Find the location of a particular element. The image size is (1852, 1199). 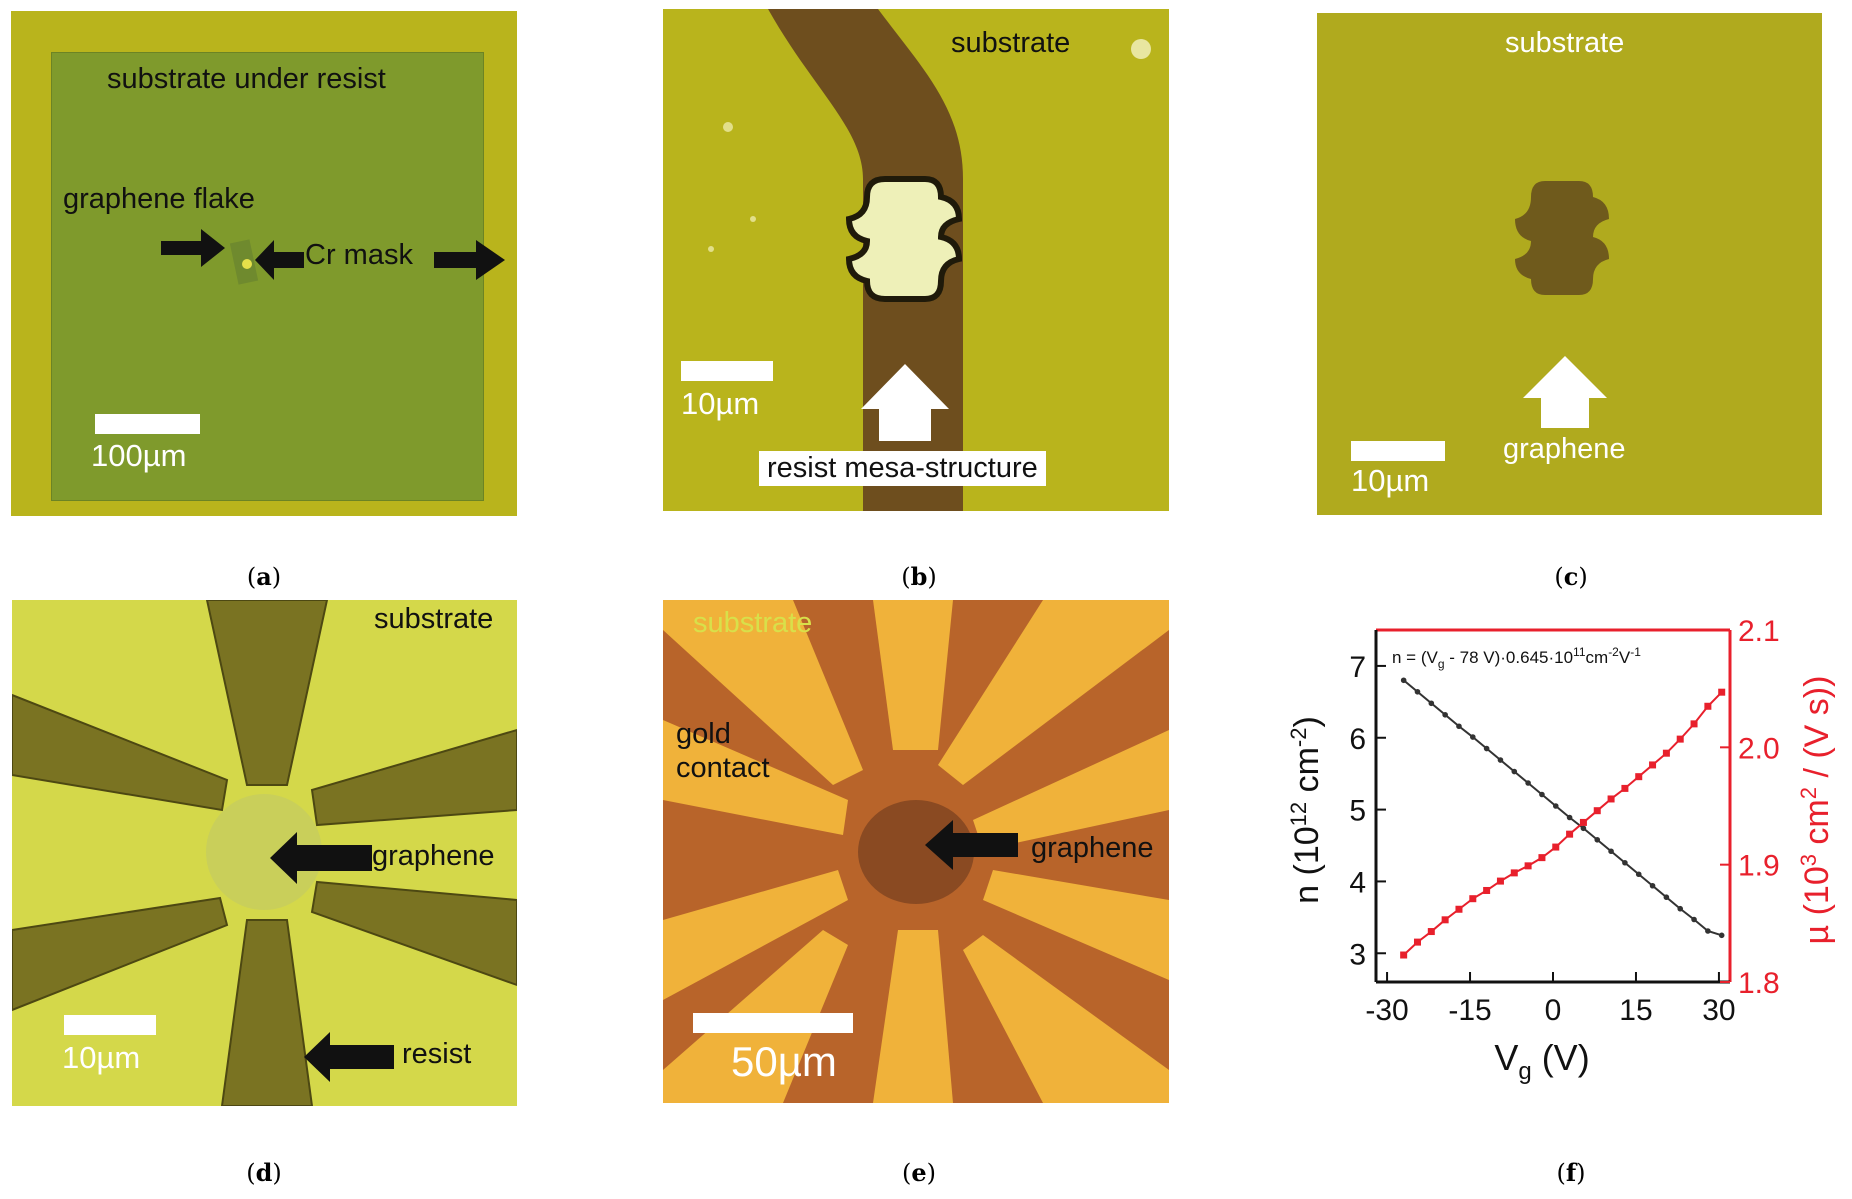

gold-contact-right-lower is located at coordinates (1076, 925).